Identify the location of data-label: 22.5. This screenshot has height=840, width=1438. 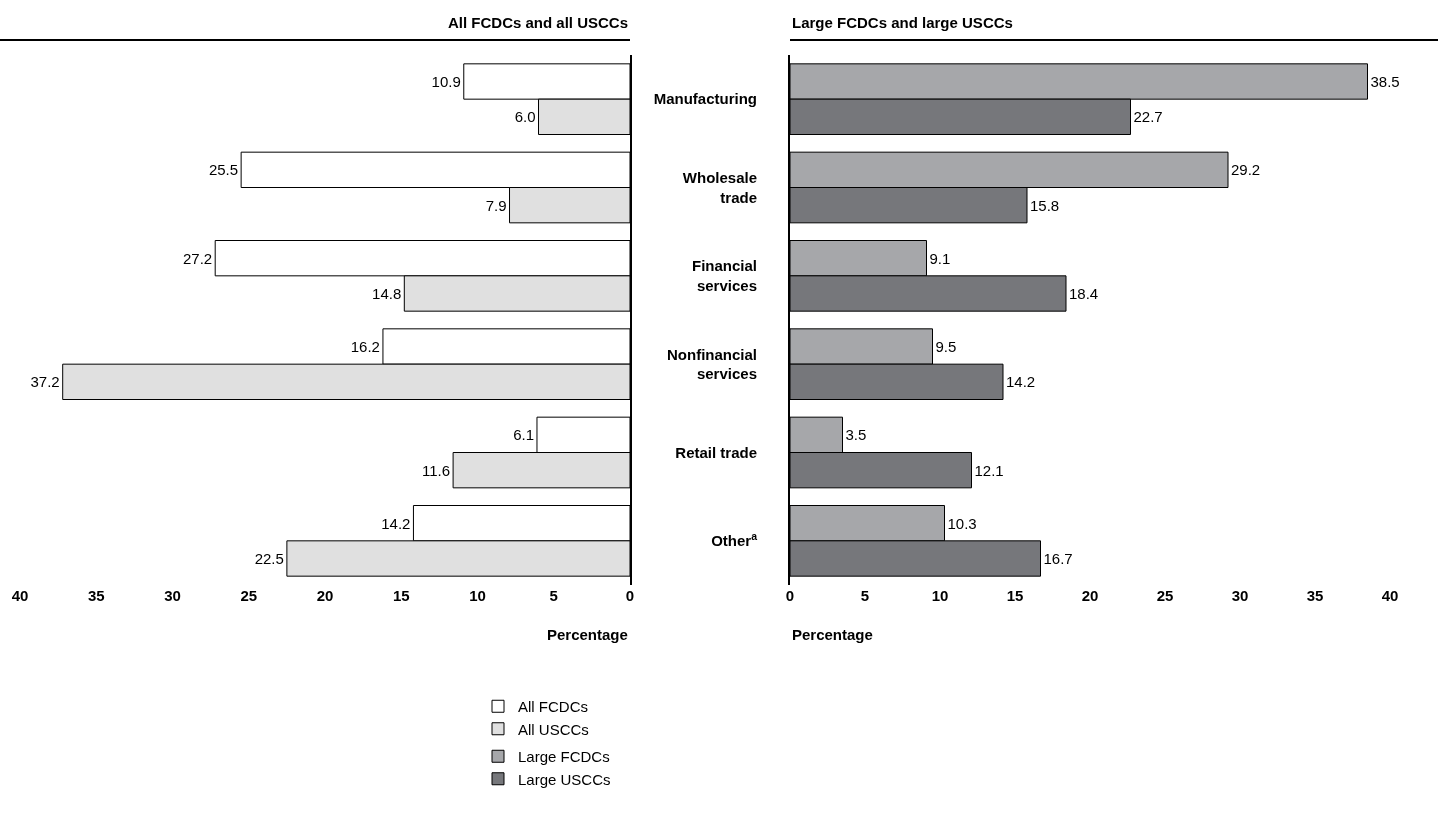
(269, 558).